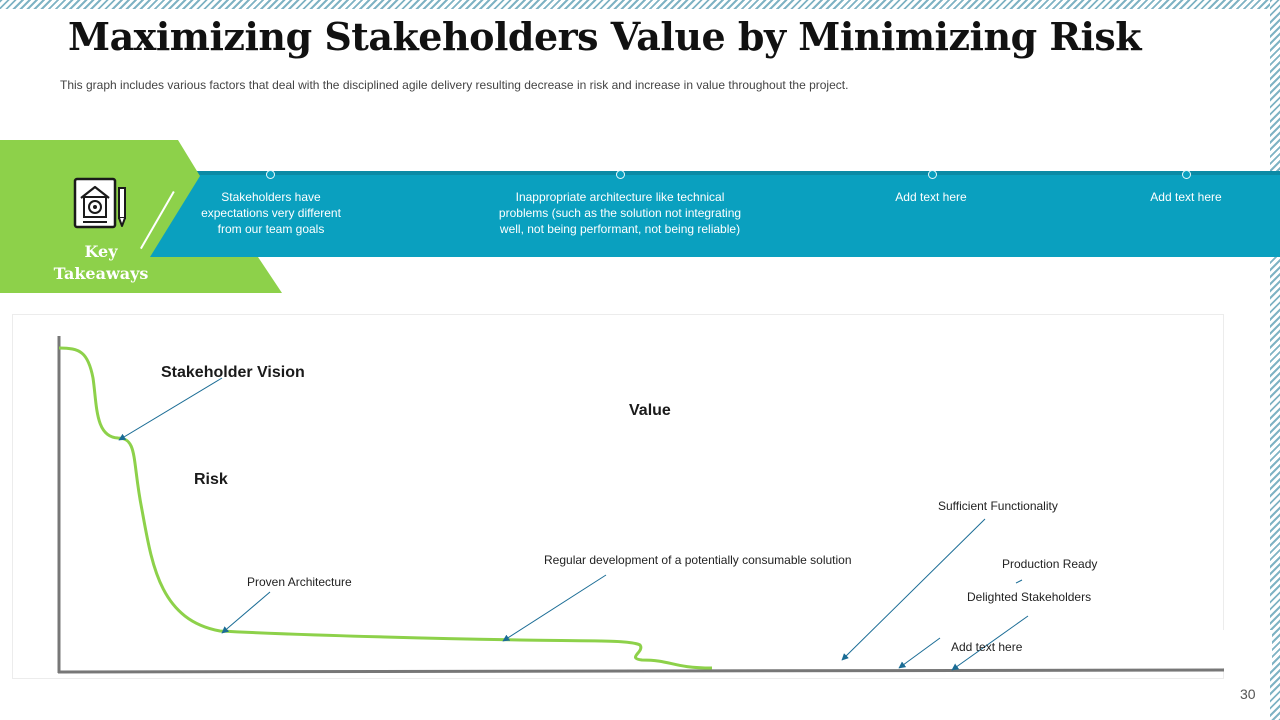 This screenshot has width=1280, height=720. I want to click on arrow-stakeholder-vision, so click(170, 409).